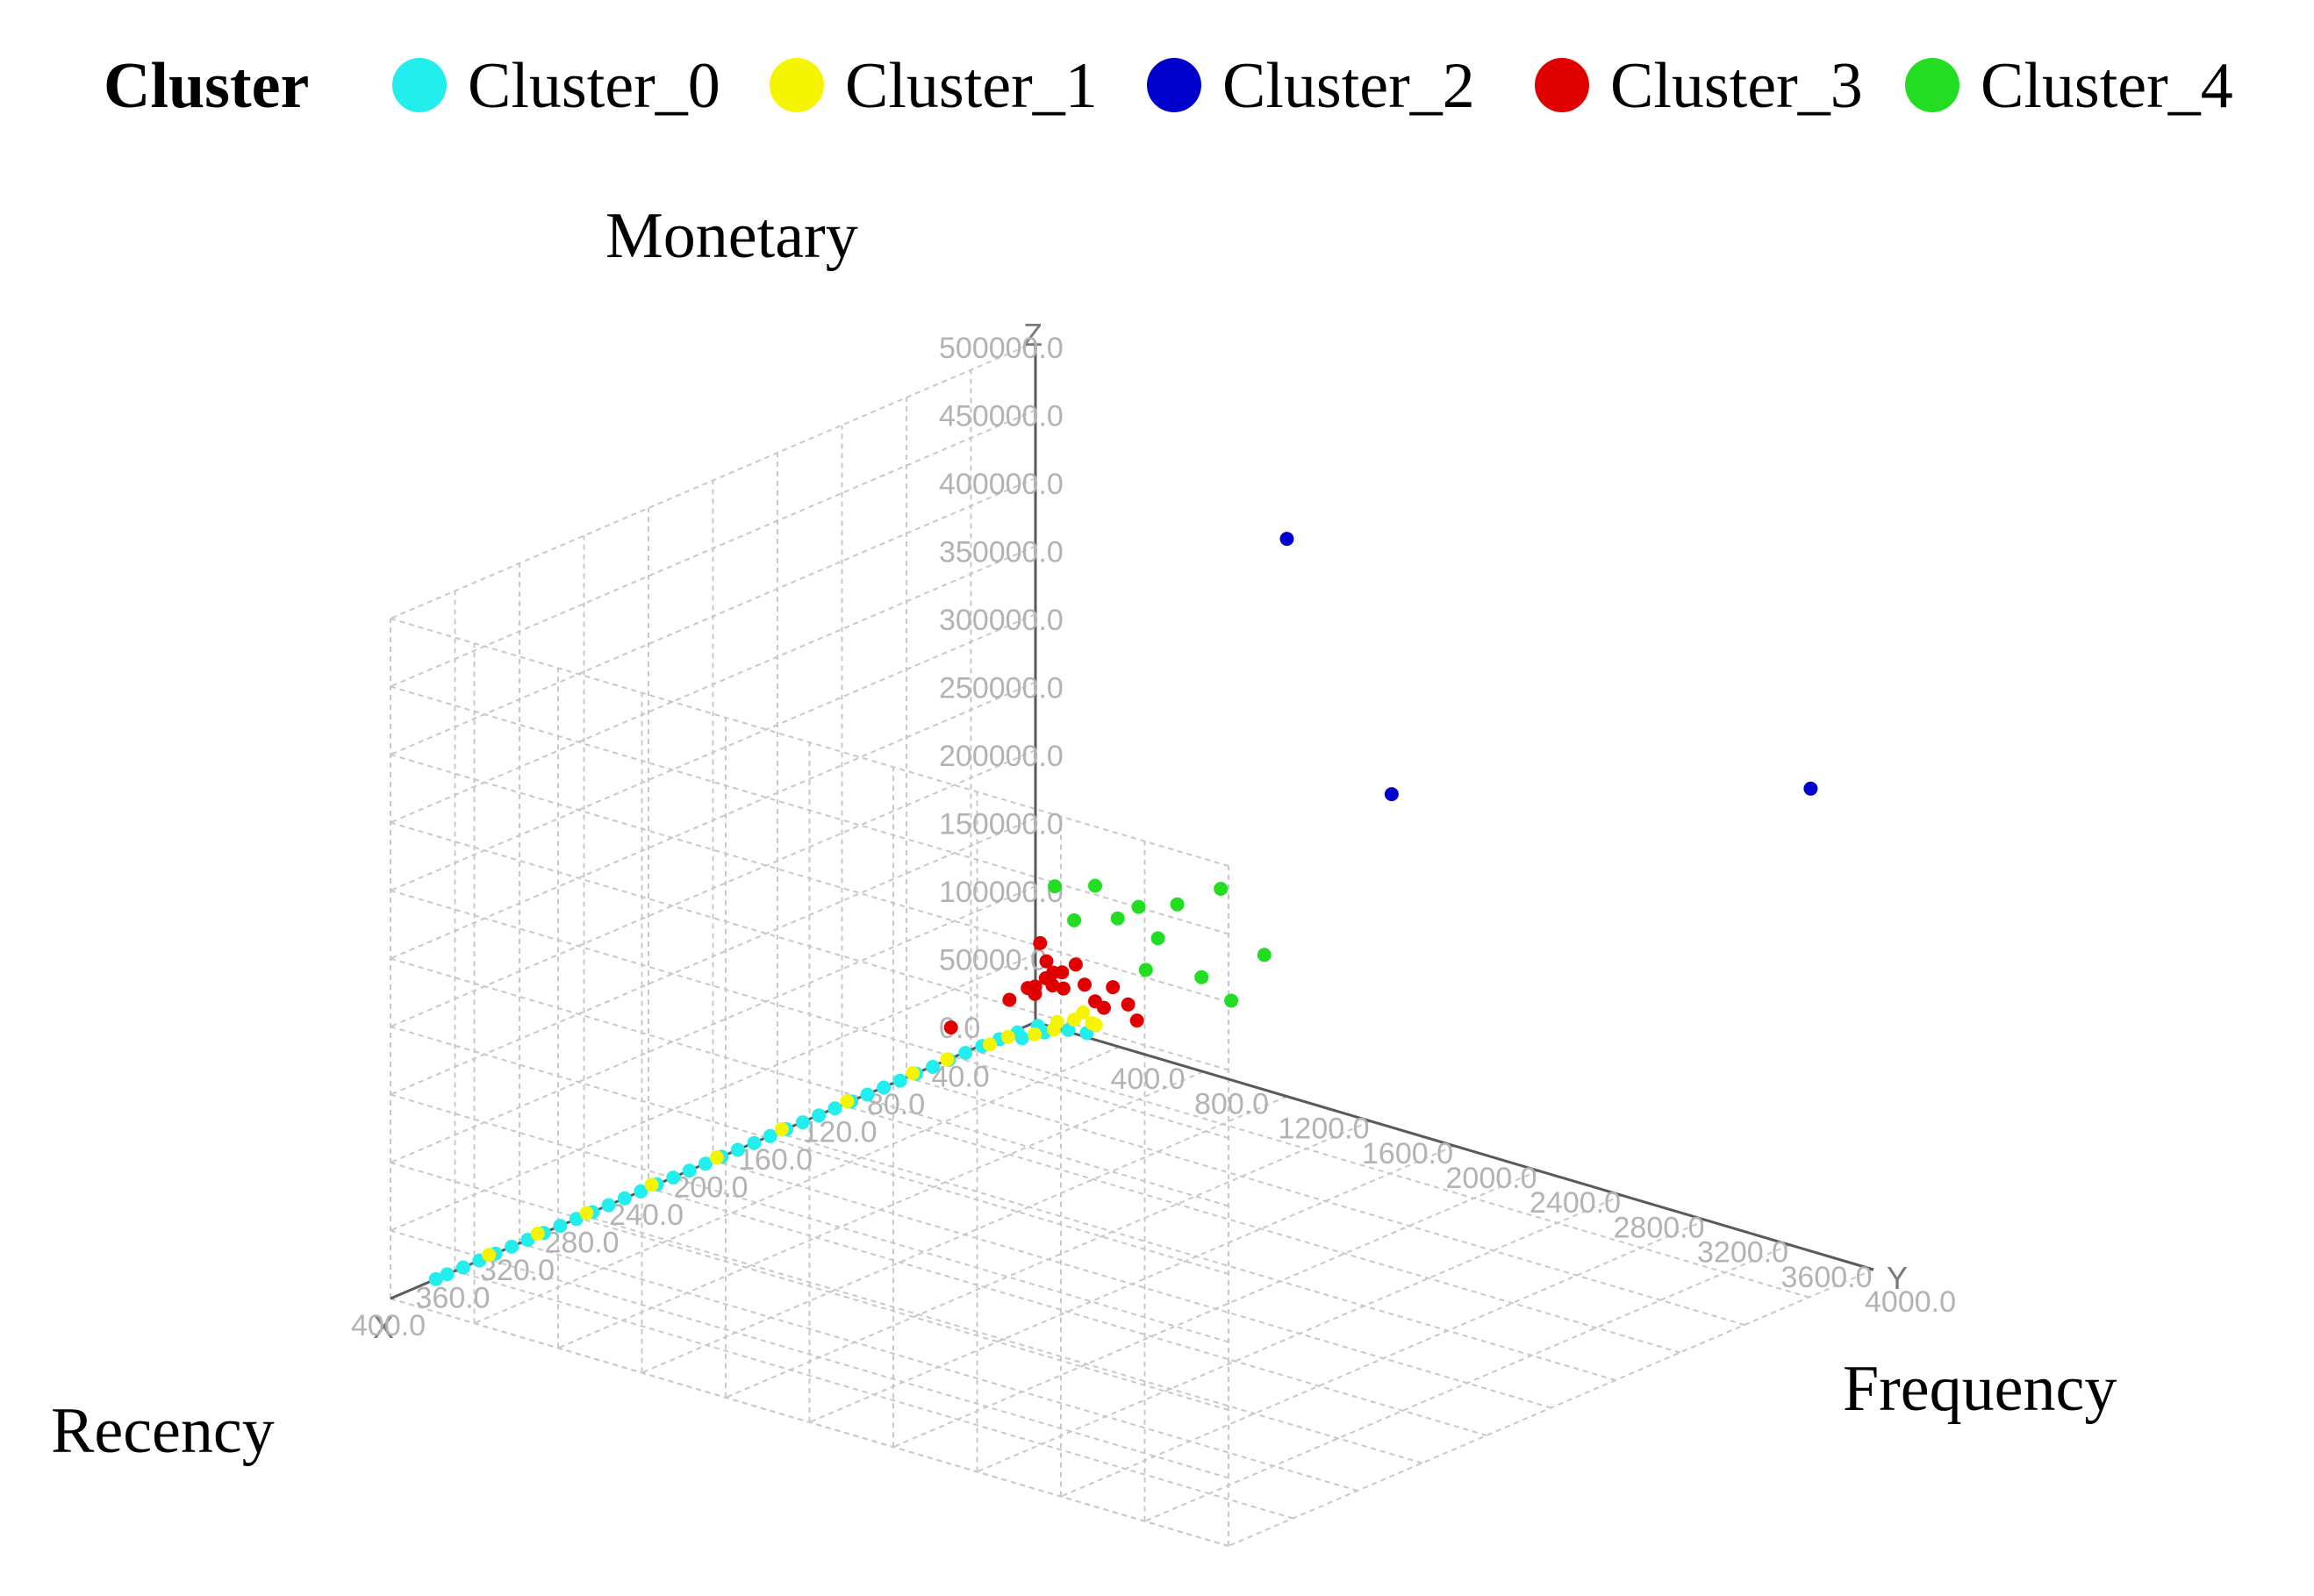 This screenshot has height=1596, width=2314. I want to click on legend-entry: Cluster_1, so click(934, 86).